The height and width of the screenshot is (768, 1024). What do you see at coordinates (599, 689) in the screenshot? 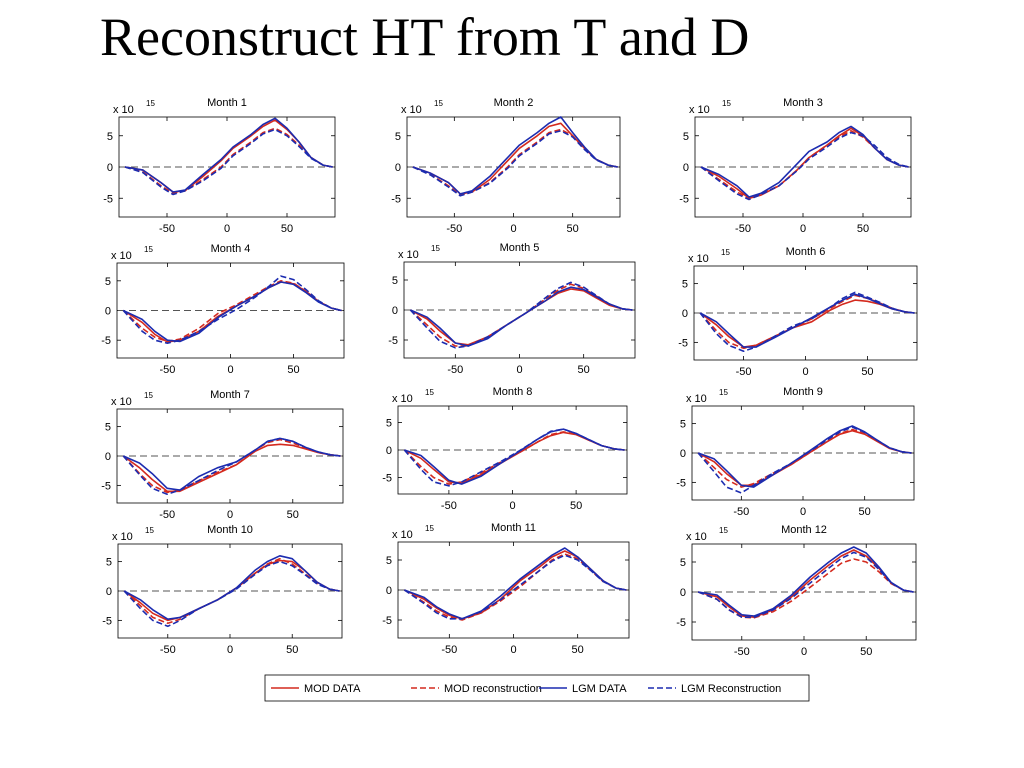
I see `legend-label: LGM DATA` at bounding box center [599, 689].